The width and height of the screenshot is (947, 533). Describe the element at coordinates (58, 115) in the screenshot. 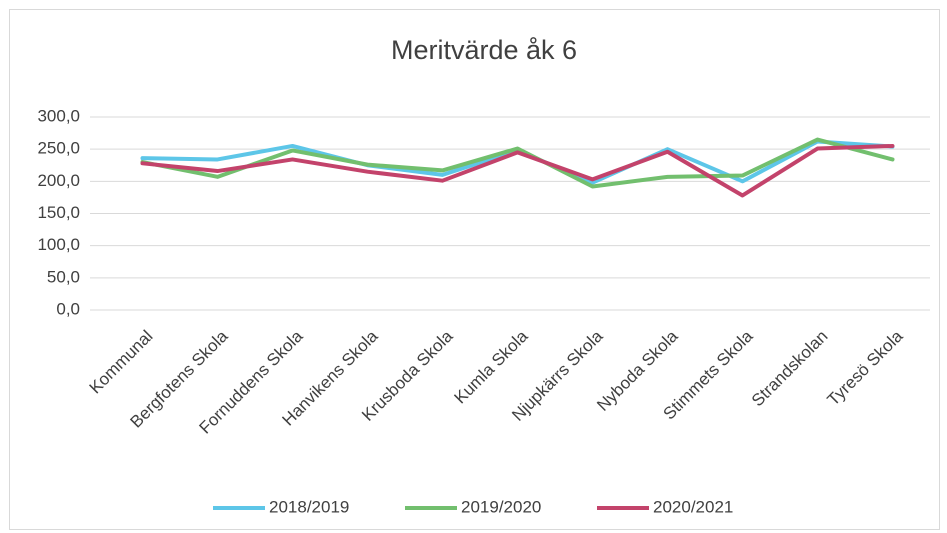

I see `y-tick-label: 300,0` at that location.